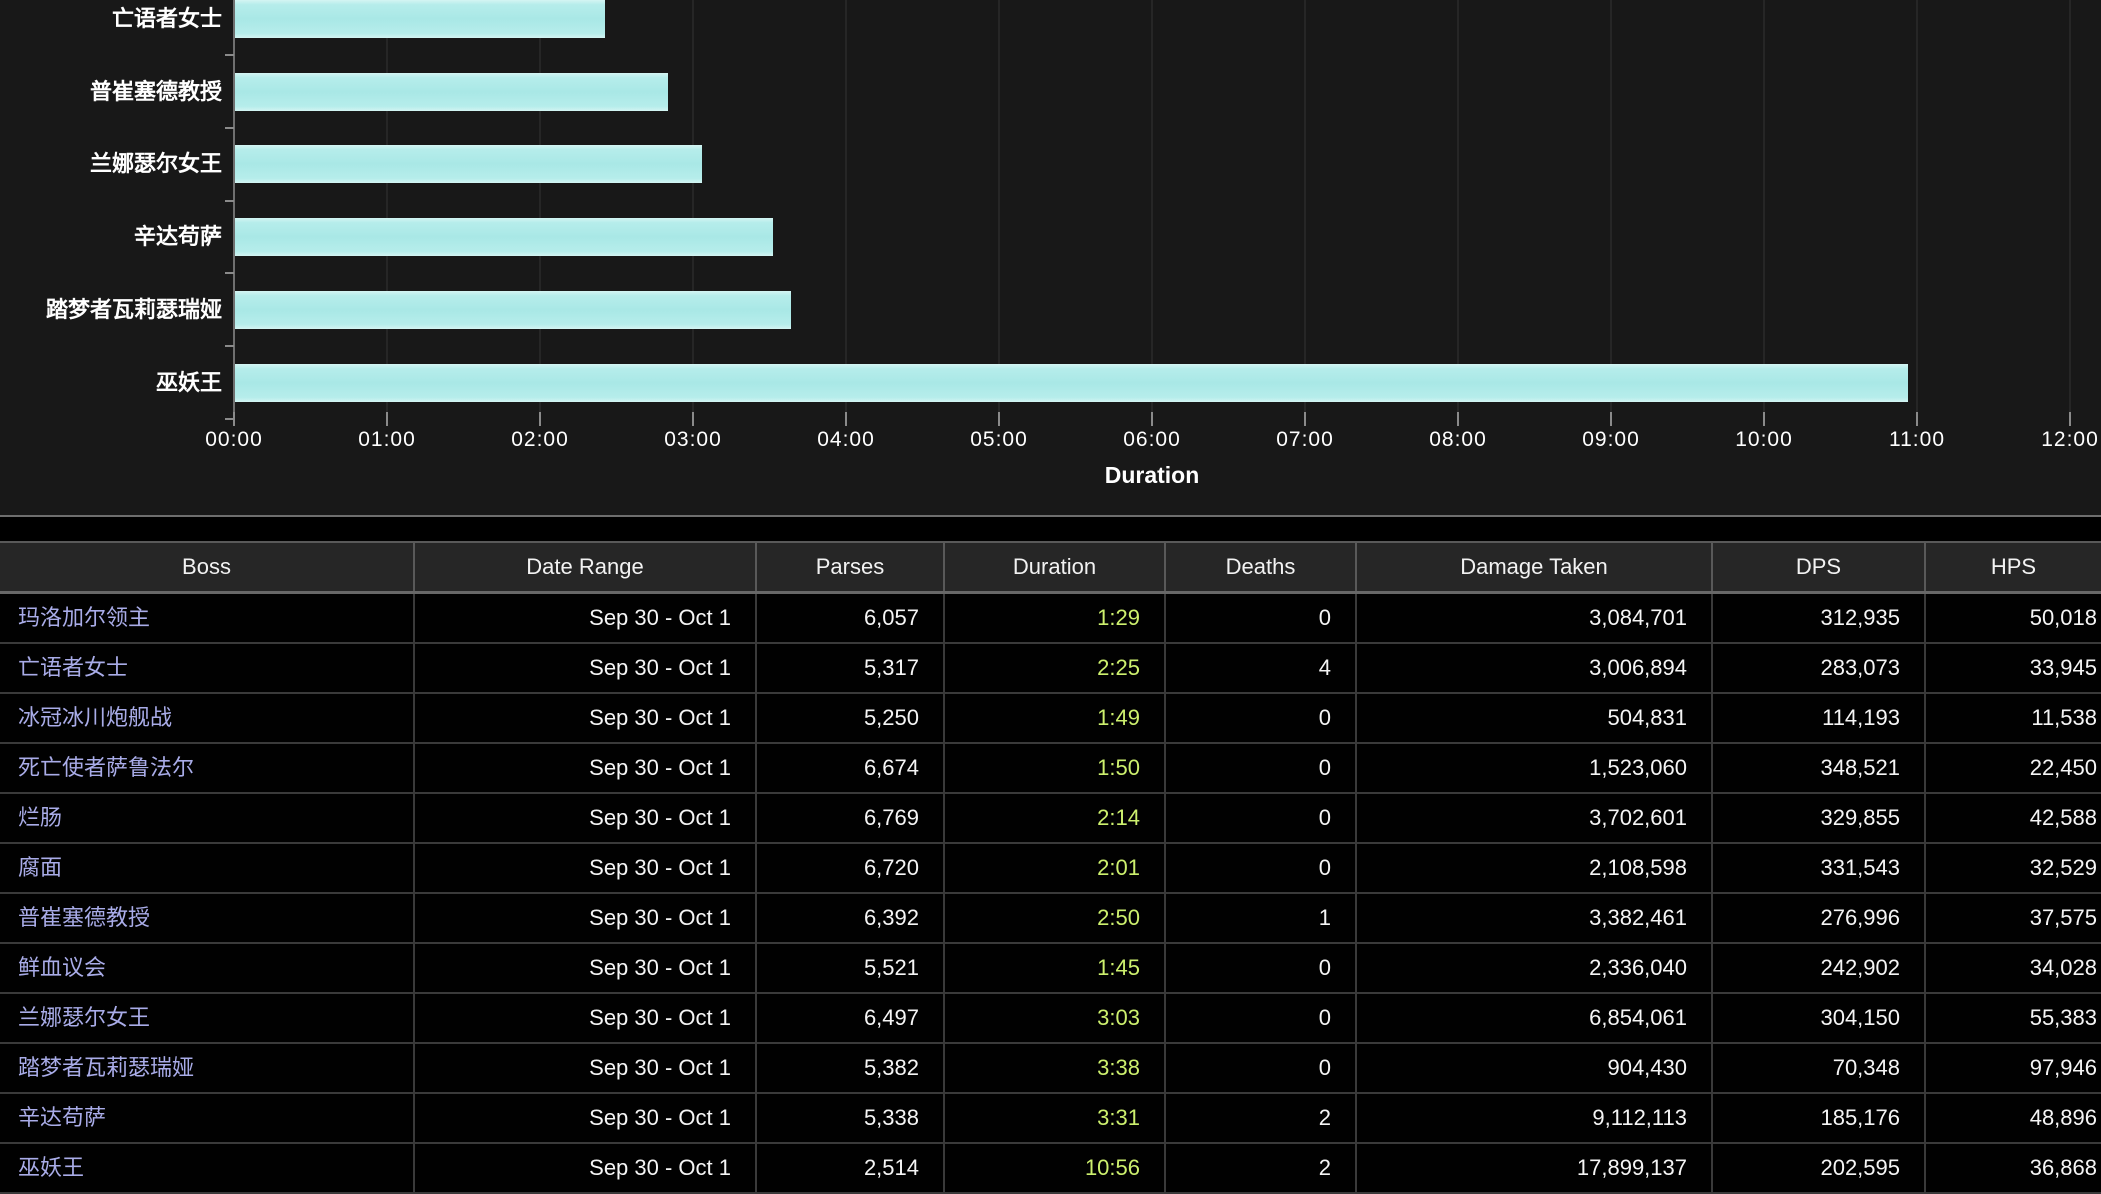 The image size is (2101, 1194). Describe the element at coordinates (1819, 668) in the screenshot. I see `cell-dps: 283,073` at that location.